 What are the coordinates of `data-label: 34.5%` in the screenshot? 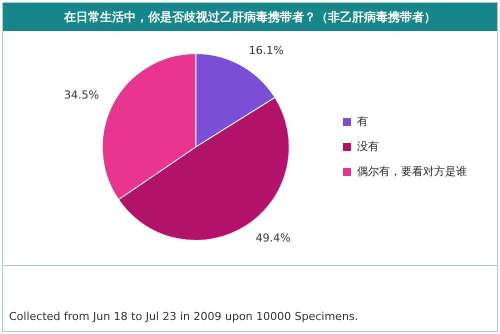 It's located at (81, 95).